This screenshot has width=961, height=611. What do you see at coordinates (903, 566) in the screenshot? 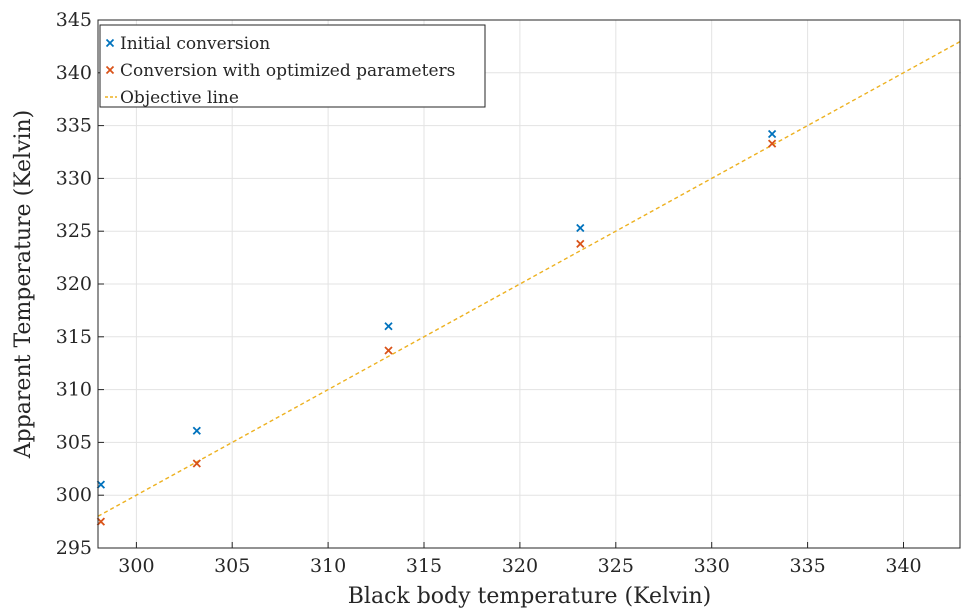
I see `x-tick-label: 340` at bounding box center [903, 566].